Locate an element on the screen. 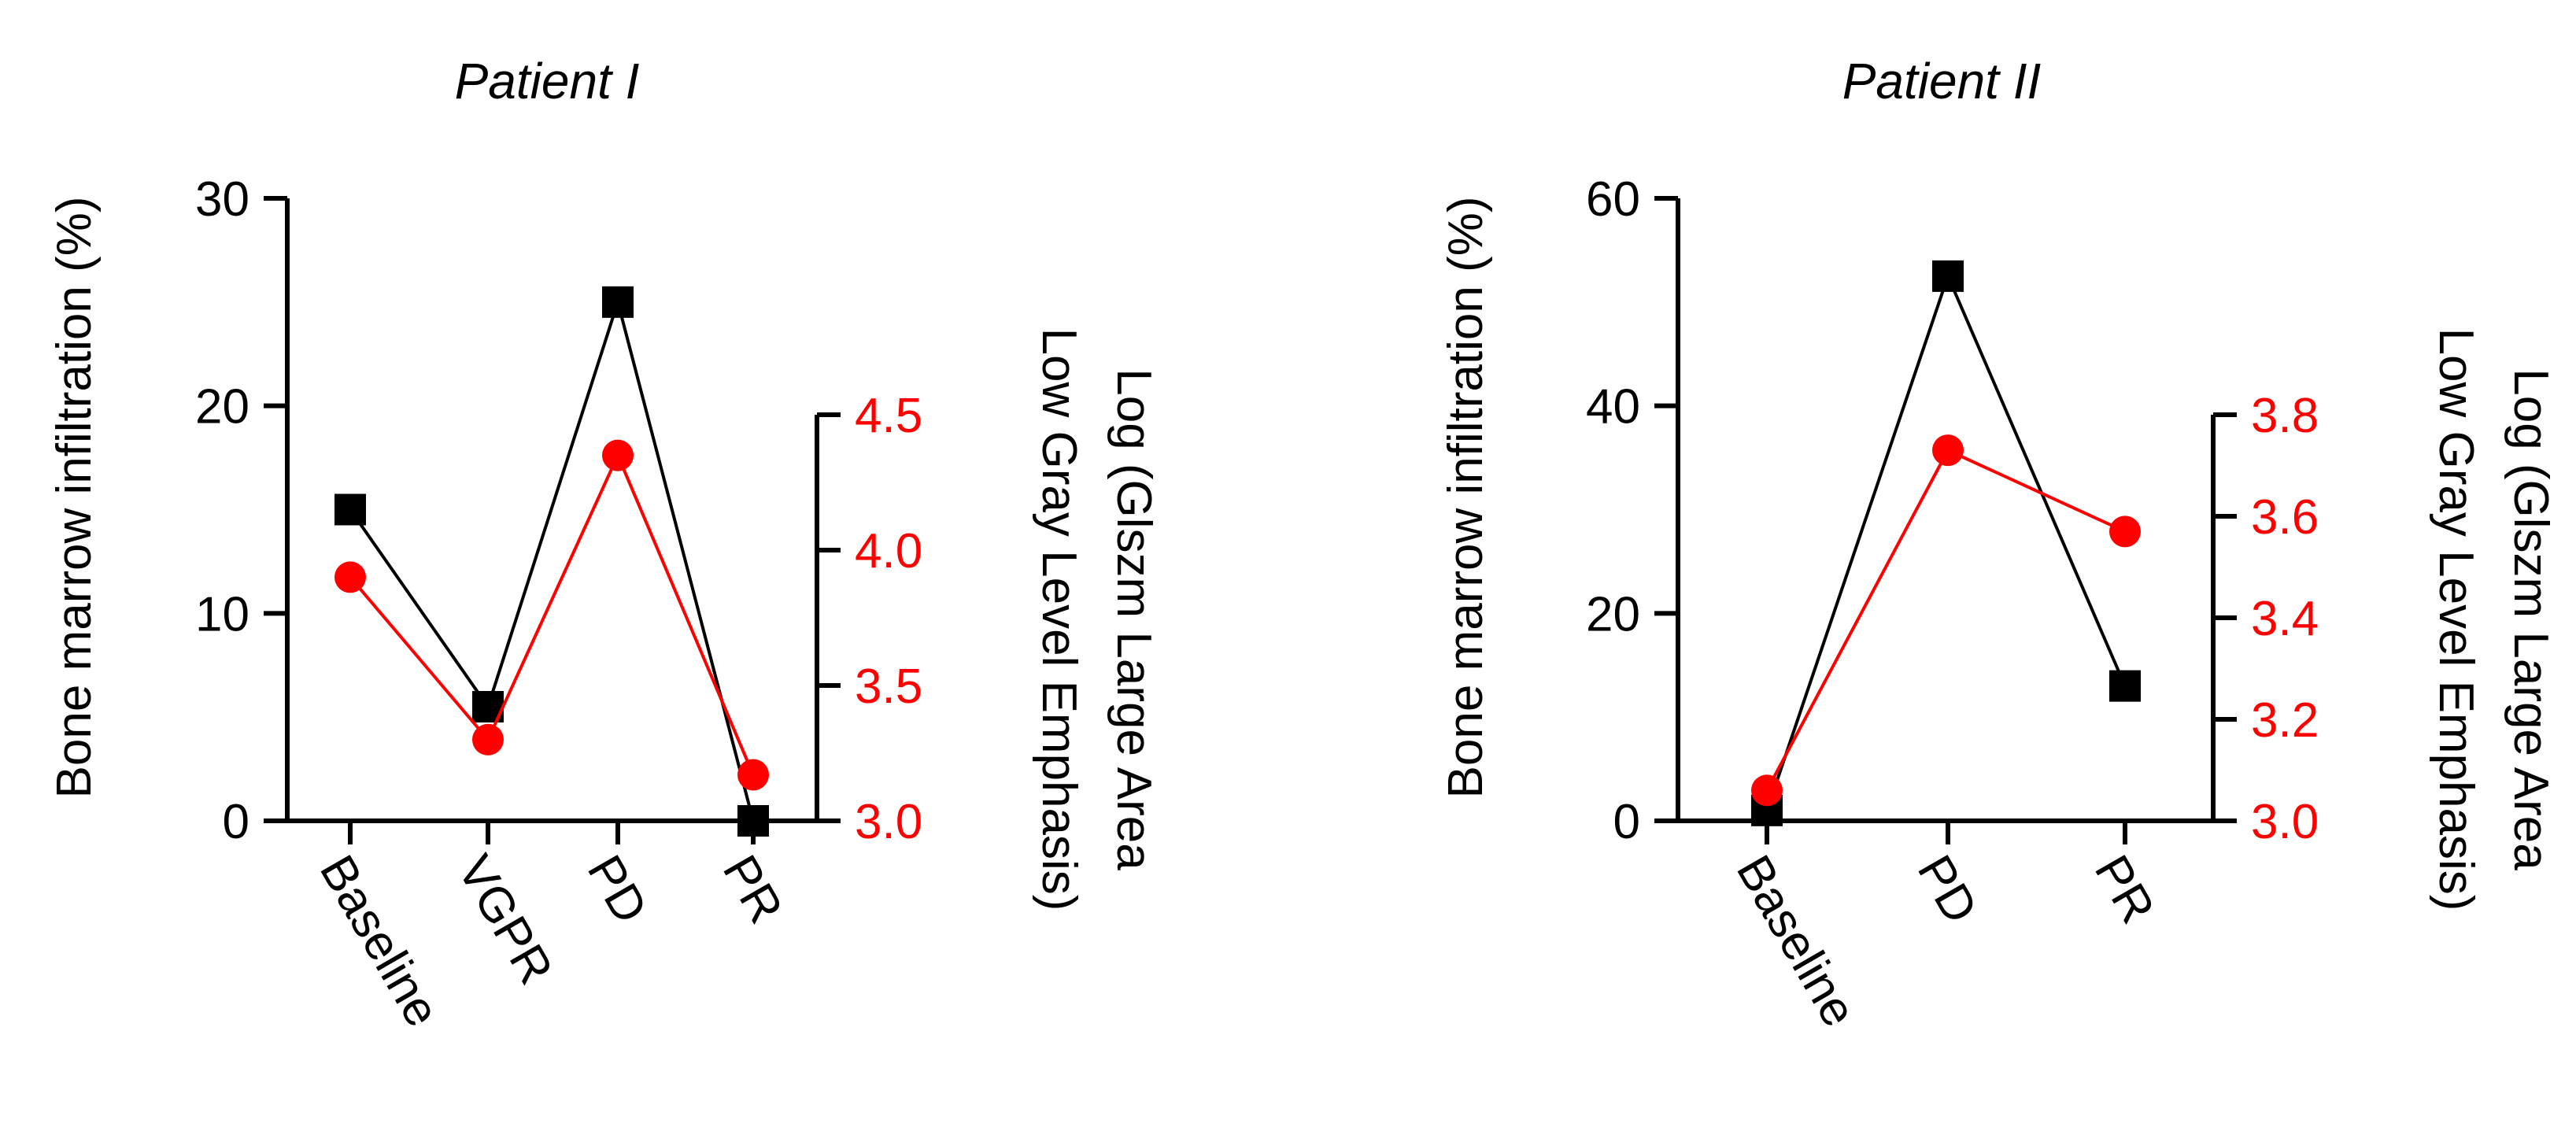  right-y-tick-label: 3.6 is located at coordinates (2285, 517).